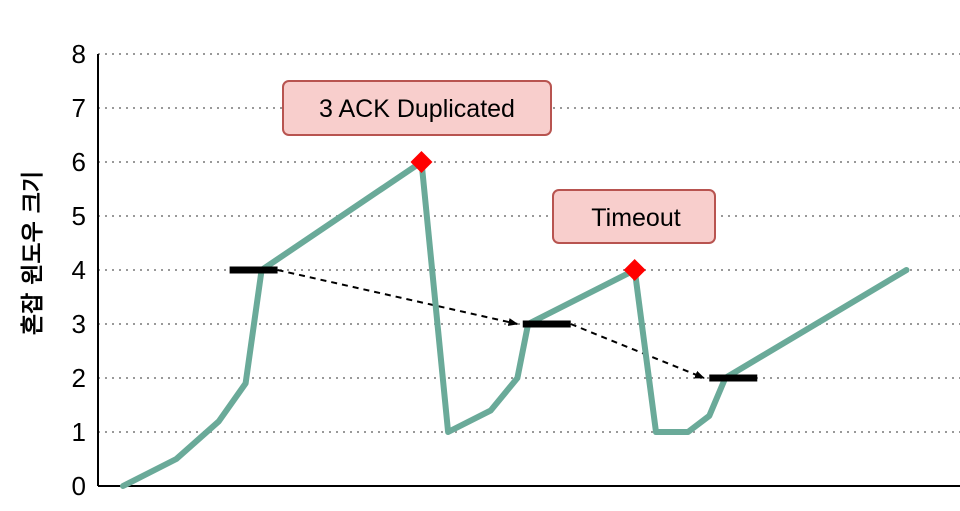 This screenshot has height=511, width=960. What do you see at coordinates (79, 162) in the screenshot?
I see `y-tick-label: 6` at bounding box center [79, 162].